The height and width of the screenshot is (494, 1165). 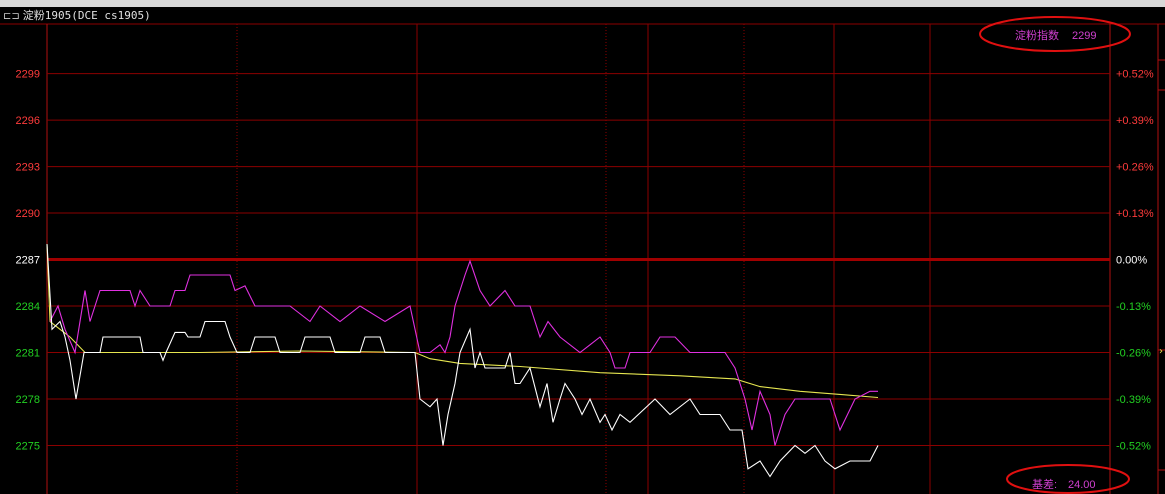 What do you see at coordinates (11, 16) in the screenshot?
I see `link-icon: ⊏⊐` at bounding box center [11, 16].